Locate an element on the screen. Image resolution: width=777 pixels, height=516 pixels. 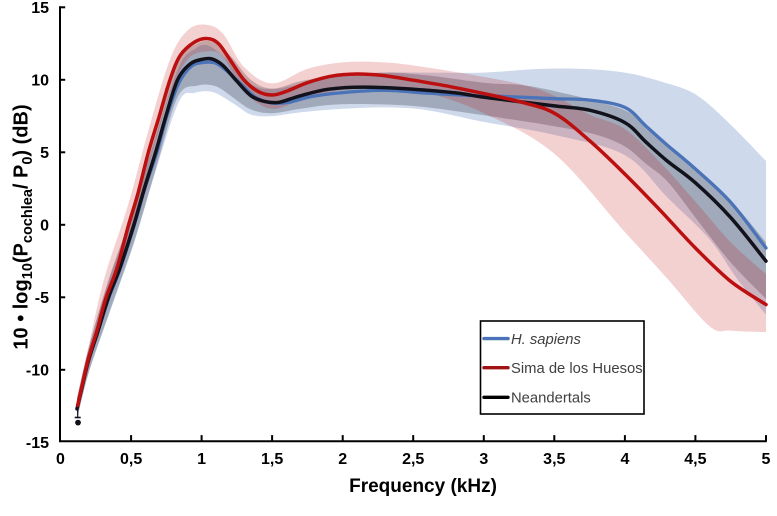
svg-text: -15 is located at coordinates (37, 443).